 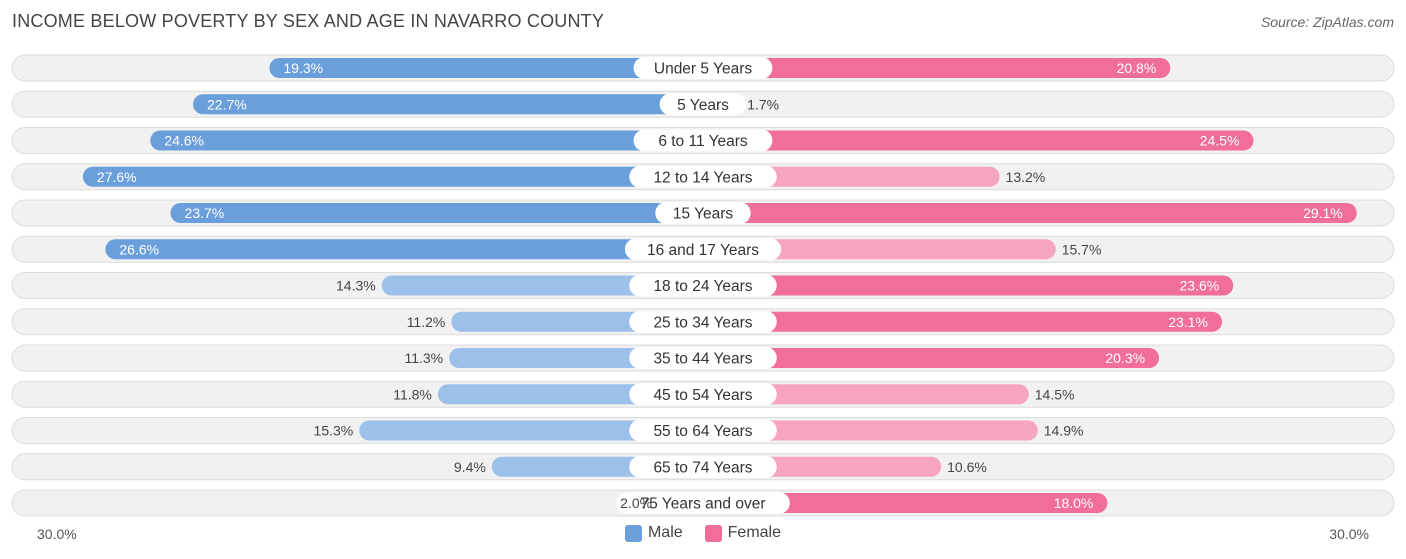 I want to click on category-label: 12 to 14 Years, so click(x=702, y=177).